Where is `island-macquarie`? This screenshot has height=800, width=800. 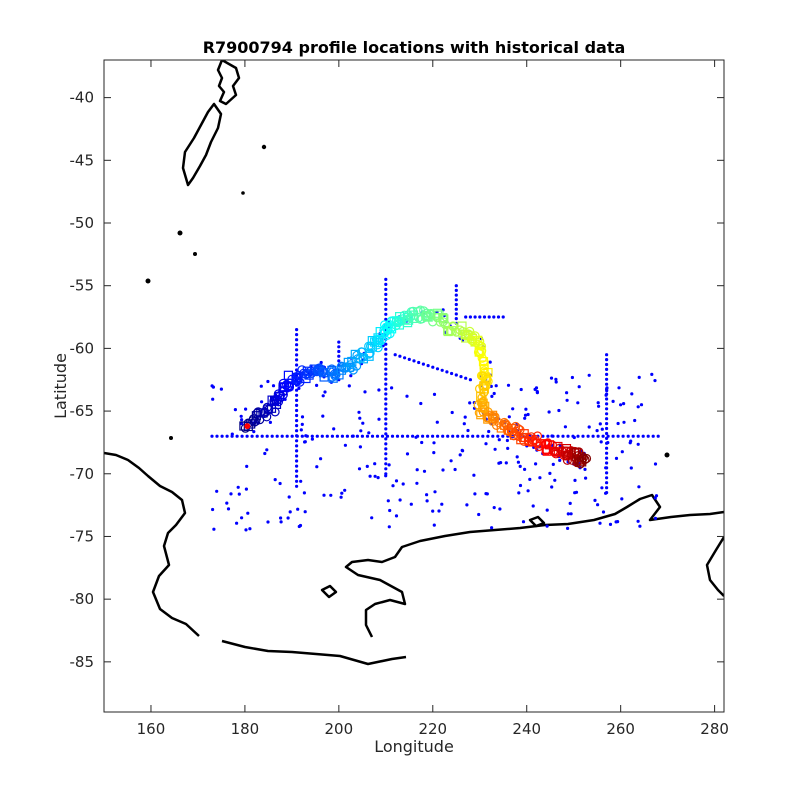 island-macquarie is located at coordinates (148, 281).